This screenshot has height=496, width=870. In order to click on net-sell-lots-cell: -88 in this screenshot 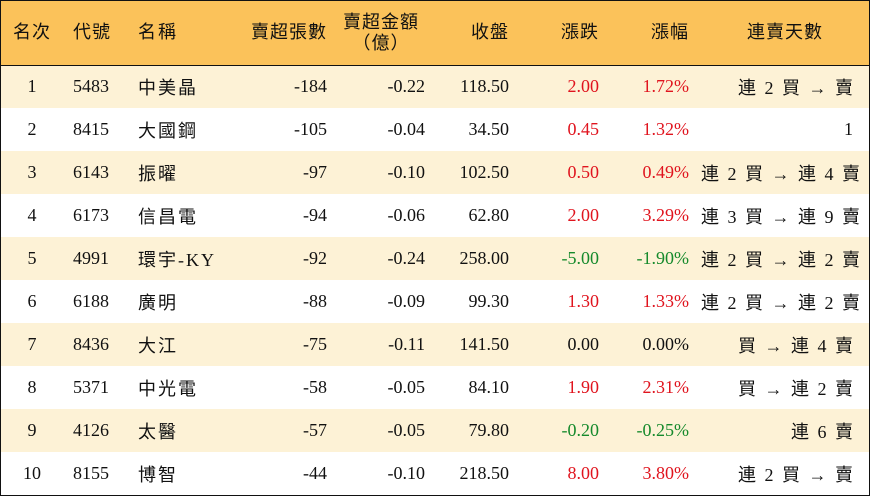, I will do `click(315, 301)`.